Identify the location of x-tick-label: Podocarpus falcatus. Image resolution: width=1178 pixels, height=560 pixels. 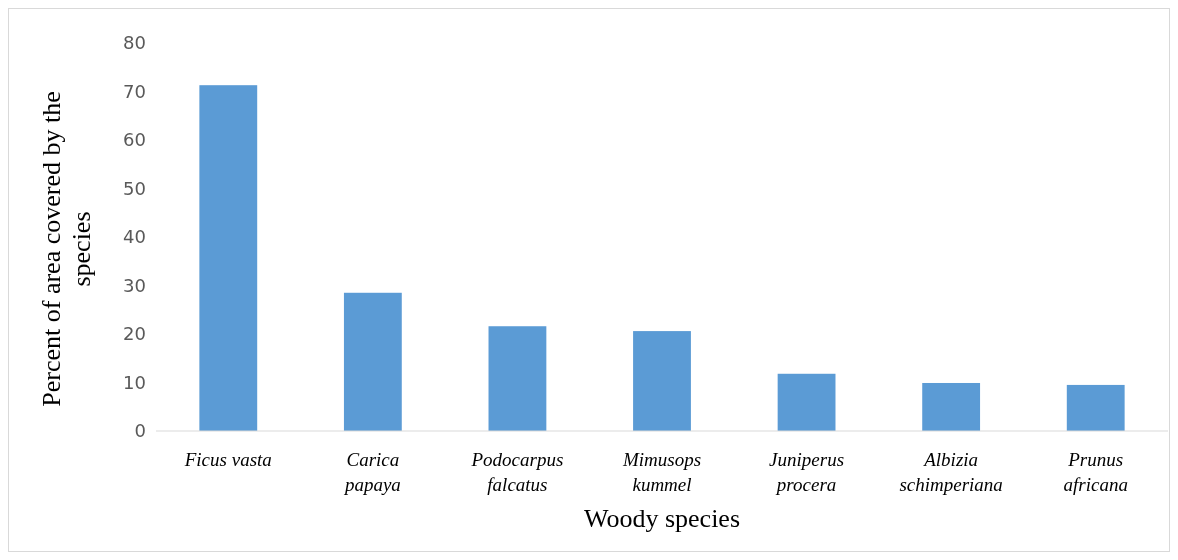
(517, 472).